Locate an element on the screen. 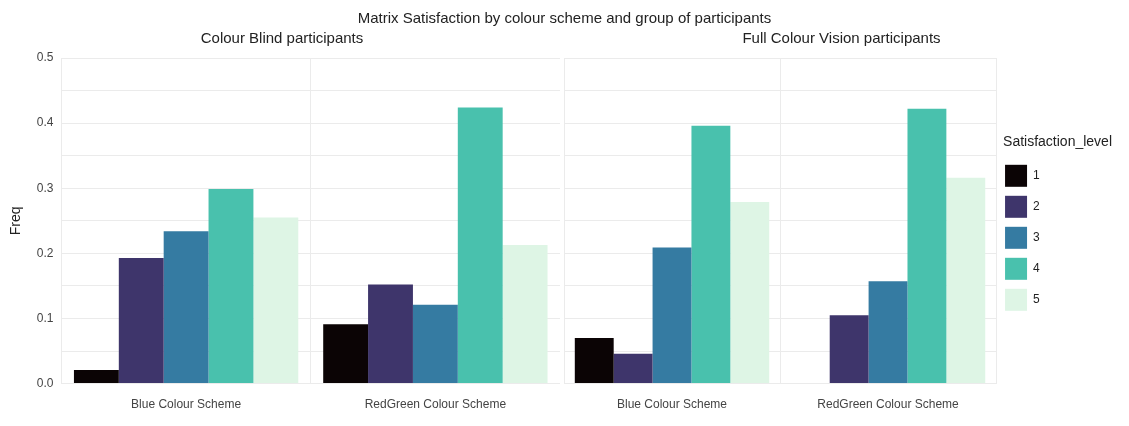 The image size is (1129, 426). y-tick-label: 0.4 is located at coordinates (45, 122).